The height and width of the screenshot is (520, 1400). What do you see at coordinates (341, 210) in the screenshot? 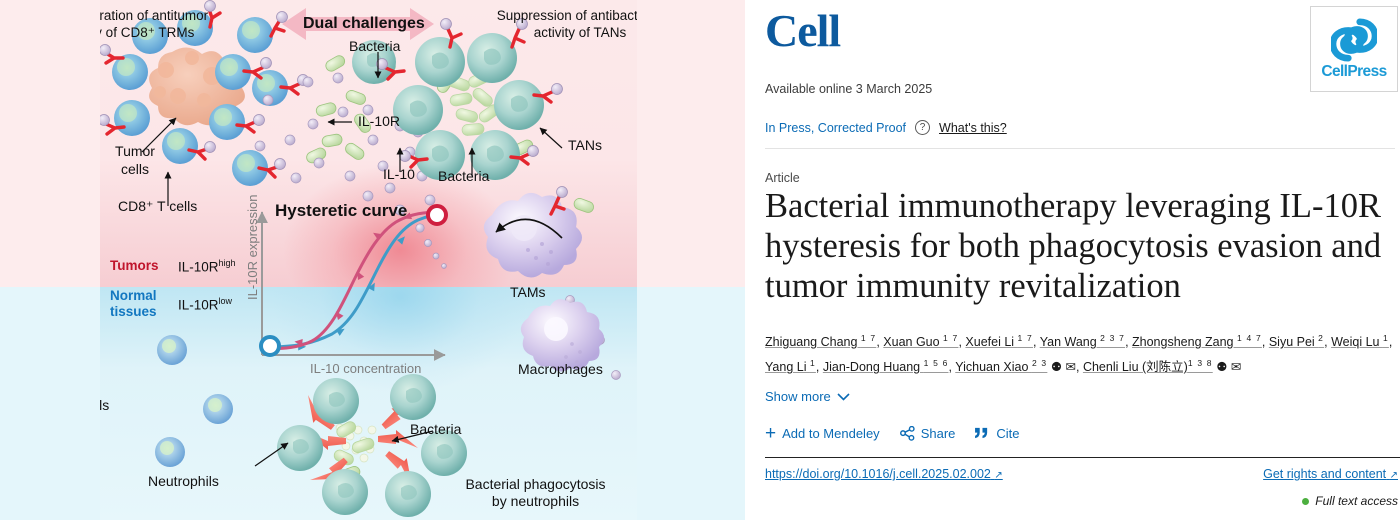
I see `hysteretic-curve-title: Hysteretic curve` at bounding box center [341, 210].